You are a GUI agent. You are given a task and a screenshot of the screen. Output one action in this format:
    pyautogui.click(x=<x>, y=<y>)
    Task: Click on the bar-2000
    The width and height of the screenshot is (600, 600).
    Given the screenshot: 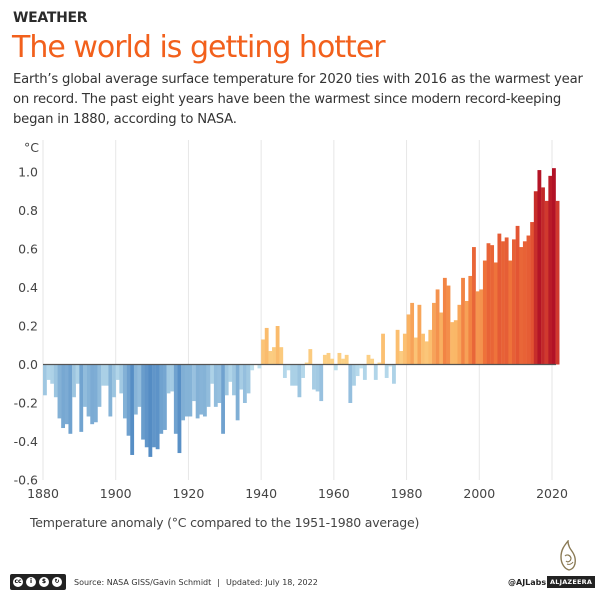 What is the action you would take?
    pyautogui.click(x=481, y=327)
    